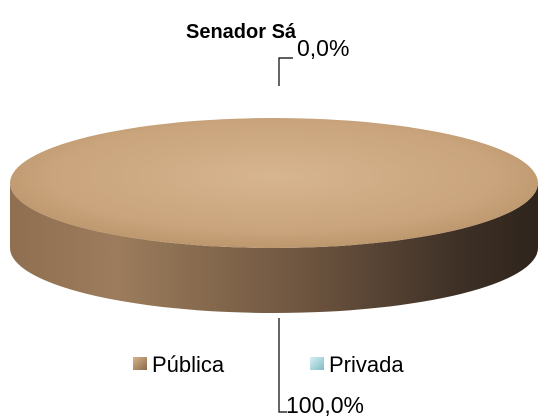  Describe the element at coordinates (366, 364) in the screenshot. I see `legend-label-privada: Privada` at that location.